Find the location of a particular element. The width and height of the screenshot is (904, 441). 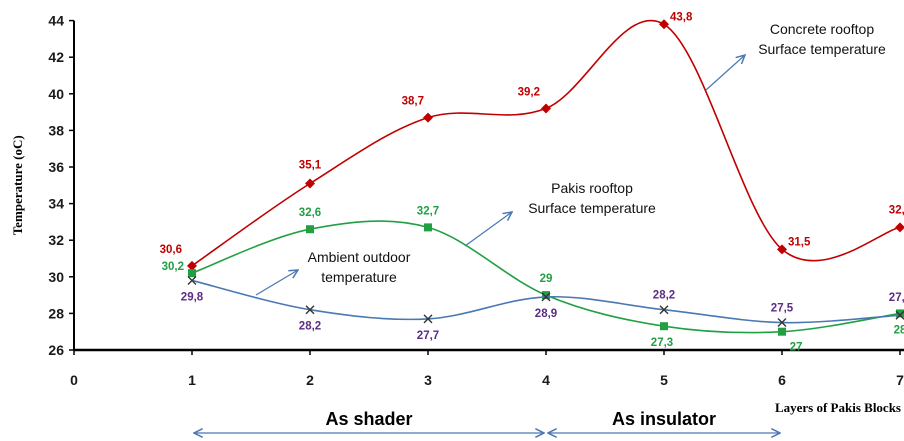

annotation-ambient: Ambient outdoor is located at coordinates (359, 257).